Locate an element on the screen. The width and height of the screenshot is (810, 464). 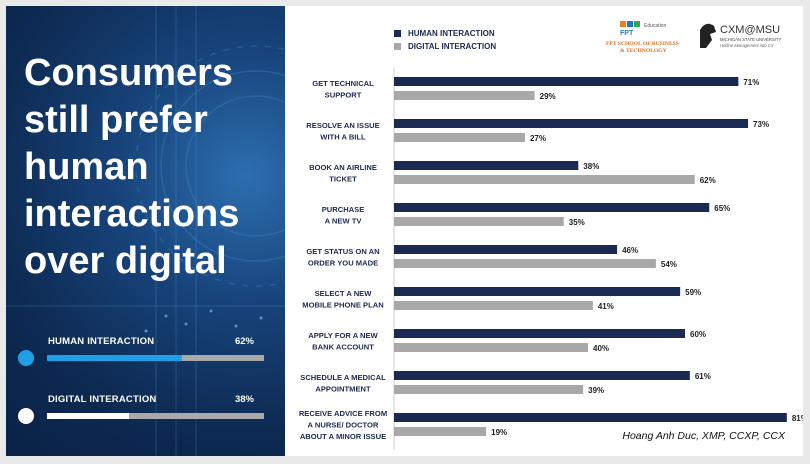
category-label: ORDER YOU MADE is located at coordinates (343, 262).